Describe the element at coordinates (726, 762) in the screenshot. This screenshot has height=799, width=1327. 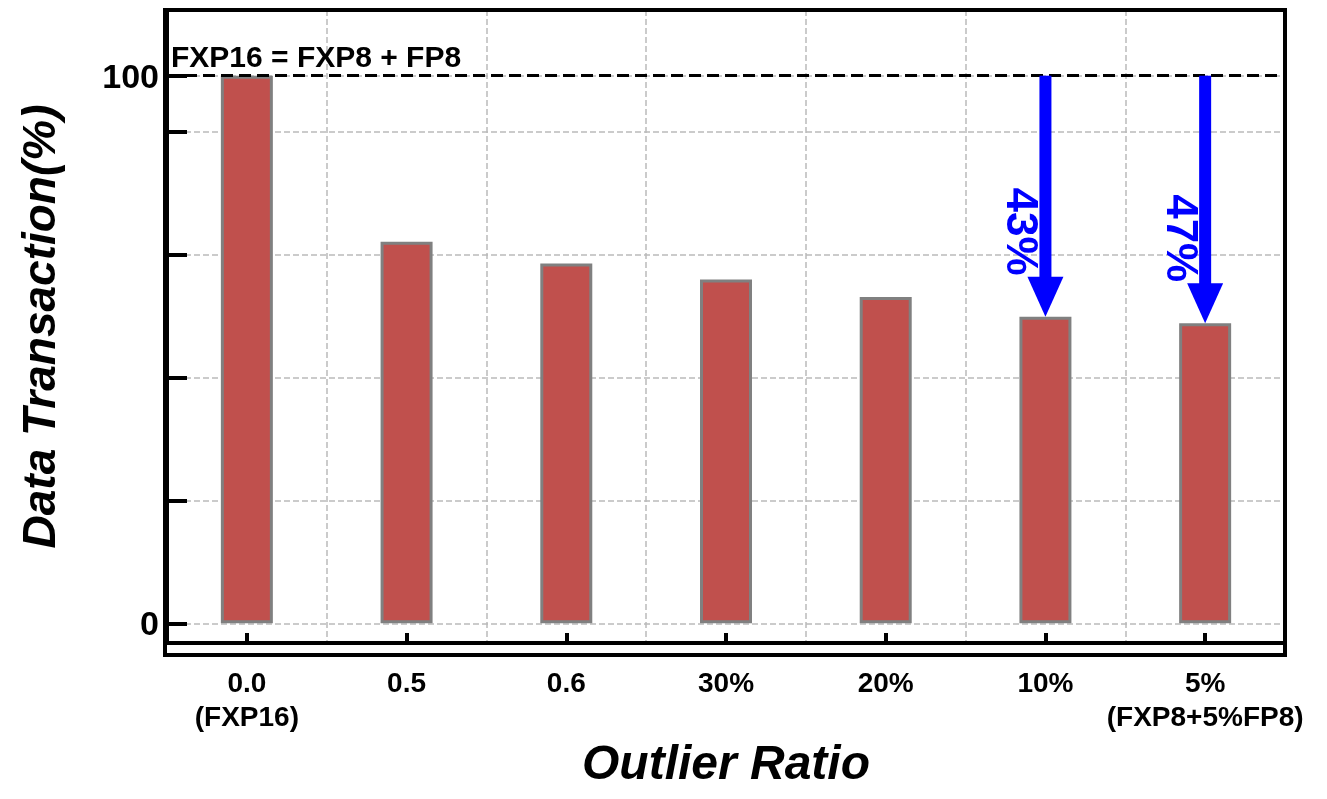
I see `x-axis-title: Outlier Ratio` at that location.